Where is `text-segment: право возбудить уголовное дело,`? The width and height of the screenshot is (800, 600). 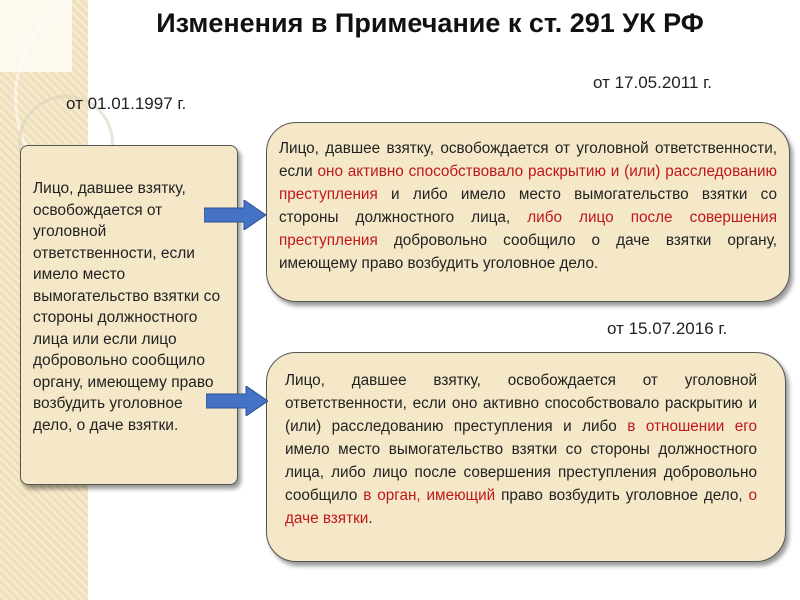
text-segment: право возбудить уголовное дело, is located at coordinates (622, 495).